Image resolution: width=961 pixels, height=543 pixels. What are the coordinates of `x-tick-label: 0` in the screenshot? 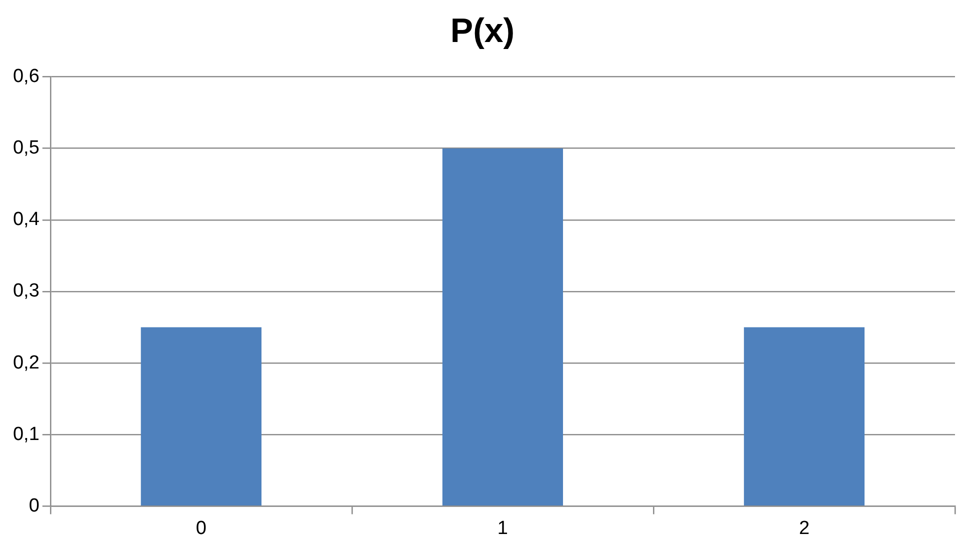 It's located at (201, 528).